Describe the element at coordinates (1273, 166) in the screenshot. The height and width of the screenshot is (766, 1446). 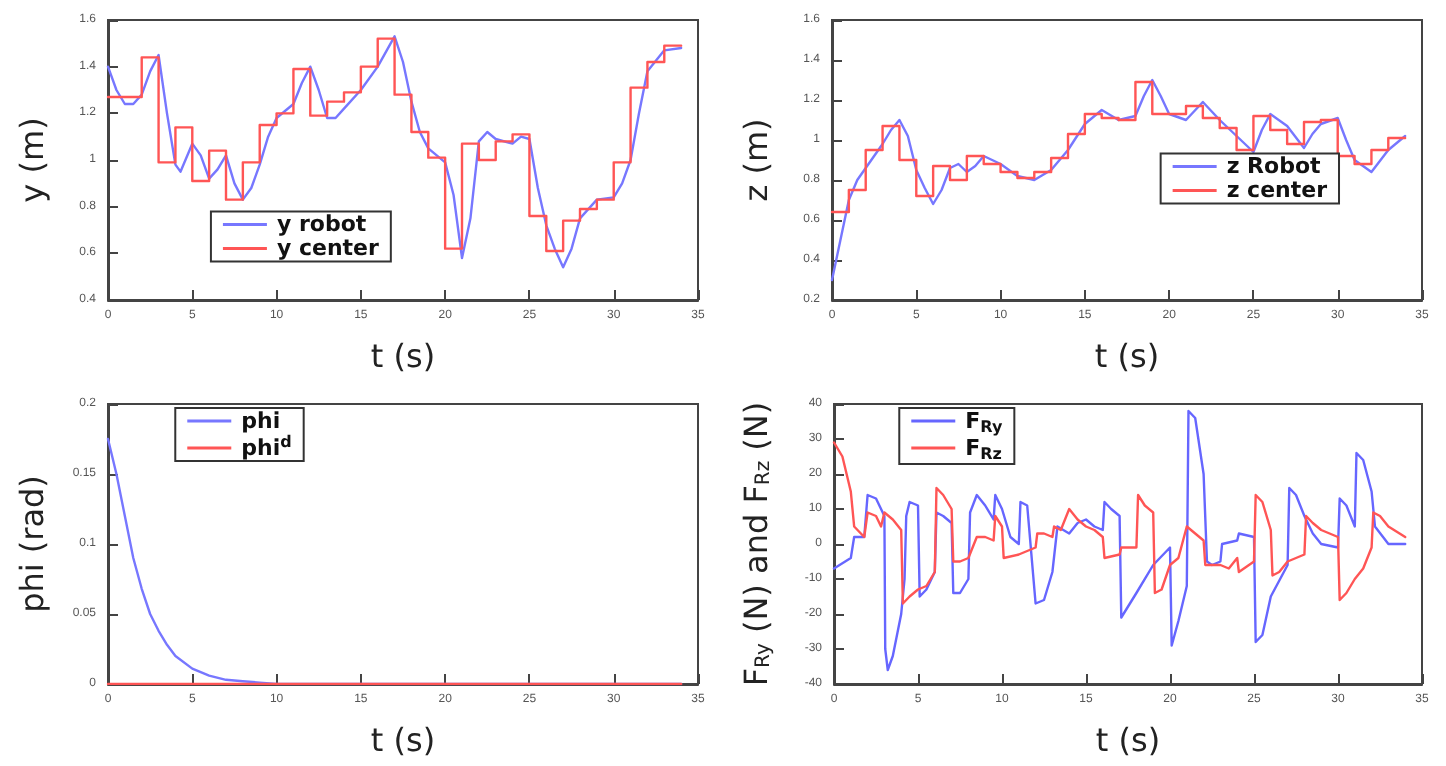
I see `legend-label: z Robot` at that location.